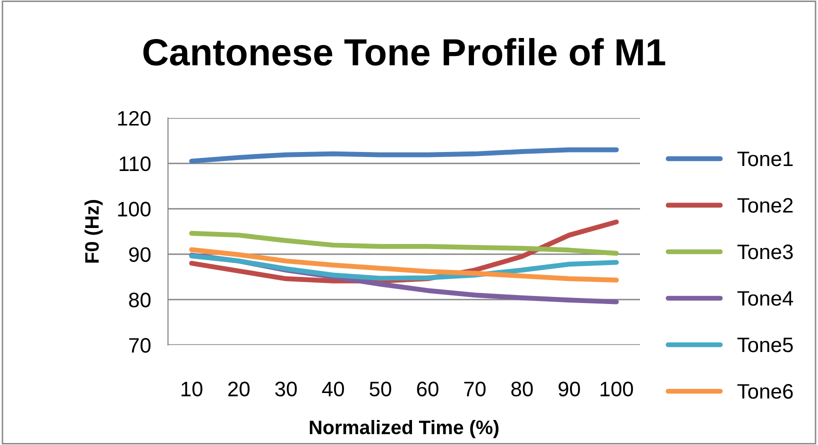 The image size is (818, 445). What do you see at coordinates (765, 298) in the screenshot?
I see `legend-label: Tone4` at bounding box center [765, 298].